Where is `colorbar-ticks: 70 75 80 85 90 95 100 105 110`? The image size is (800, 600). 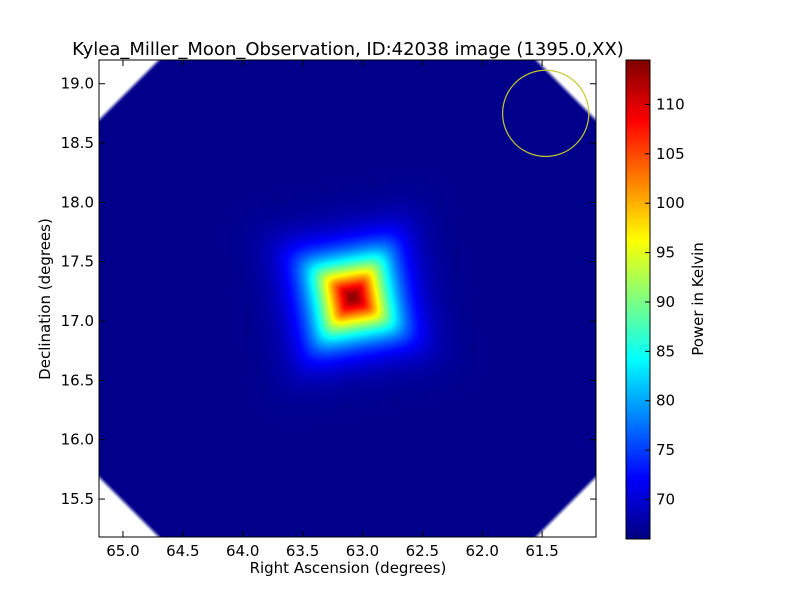 colorbar-ticks: 70 75 80 85 90 95 100 105 110 is located at coordinates (665, 301).